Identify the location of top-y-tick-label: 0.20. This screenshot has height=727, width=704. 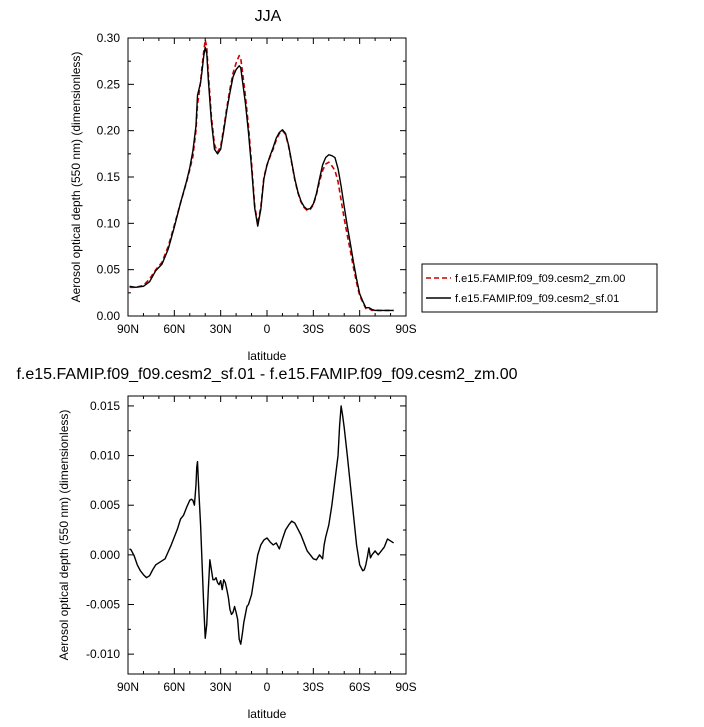
(109, 131).